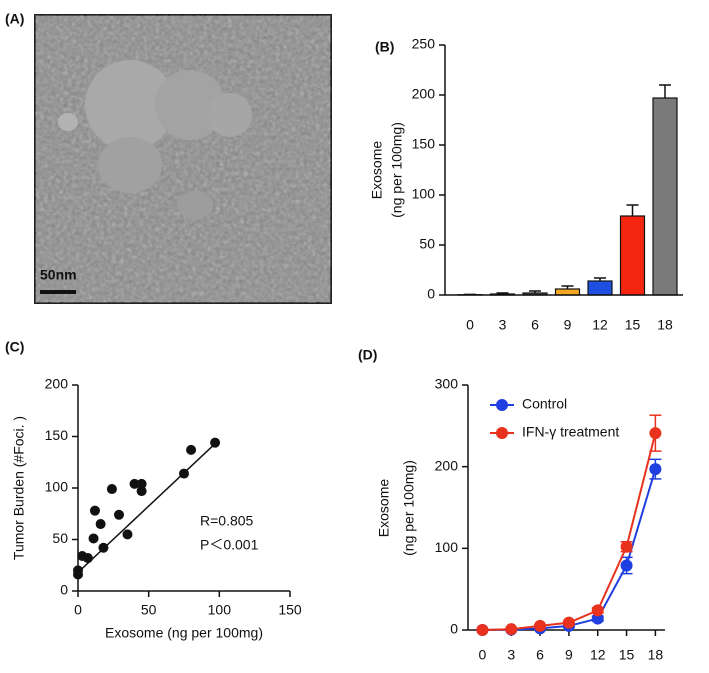  Describe the element at coordinates (447, 384) in the screenshot. I see `y-tick-label: 300` at that location.